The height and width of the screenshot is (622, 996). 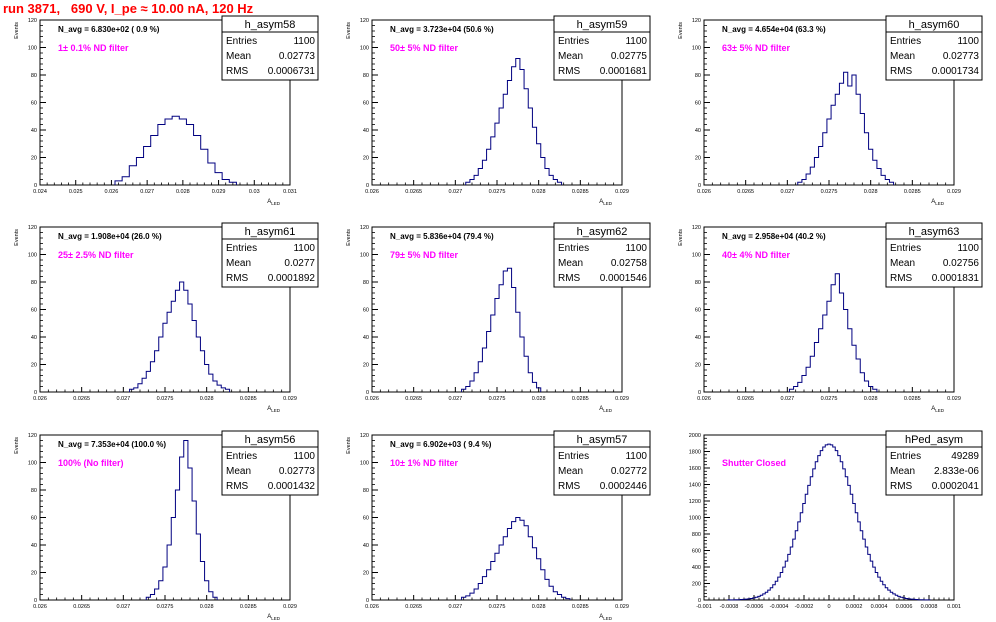 I want to click on navg-label: N_avg = 3.723e+04 (50.6 %), so click(x=442, y=29).